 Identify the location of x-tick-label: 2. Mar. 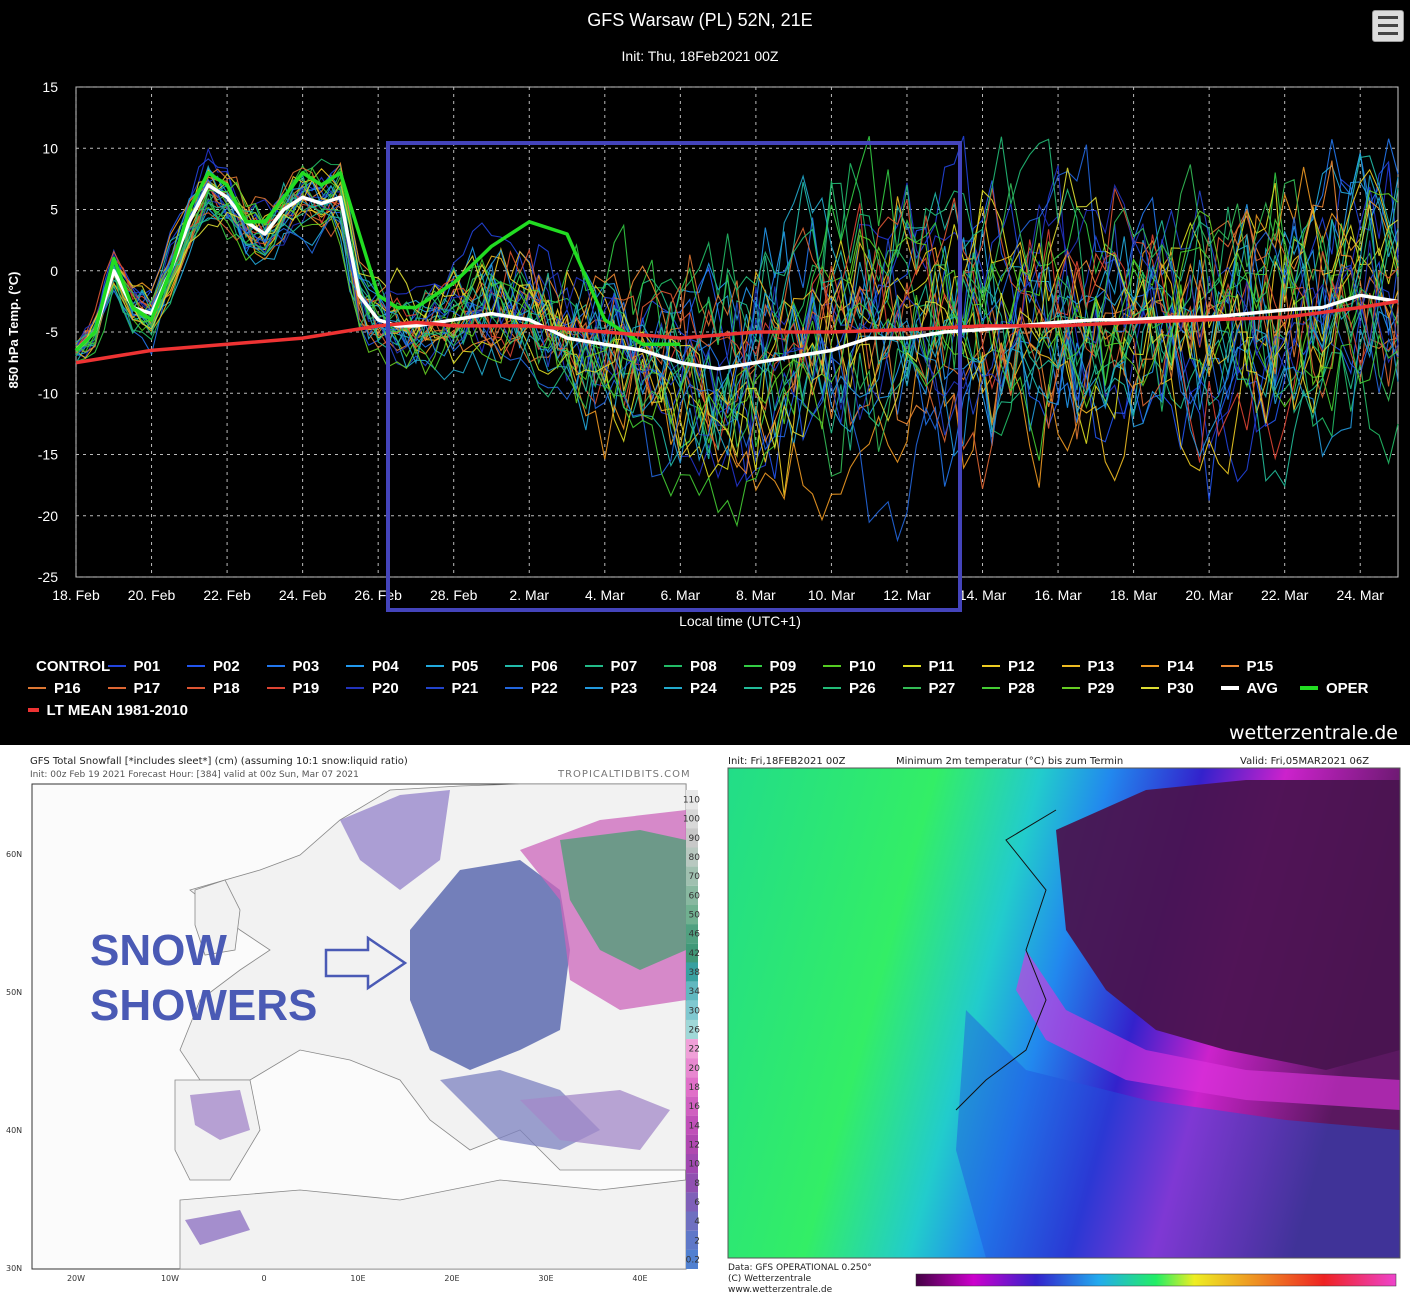
(529, 595).